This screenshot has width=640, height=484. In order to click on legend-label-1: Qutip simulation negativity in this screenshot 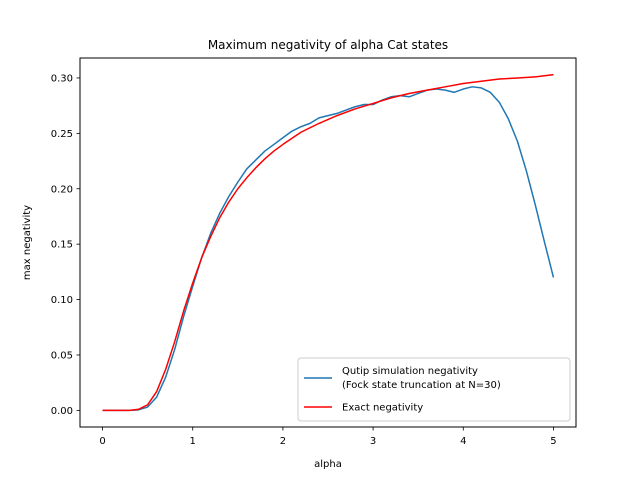, I will do `click(410, 371)`.